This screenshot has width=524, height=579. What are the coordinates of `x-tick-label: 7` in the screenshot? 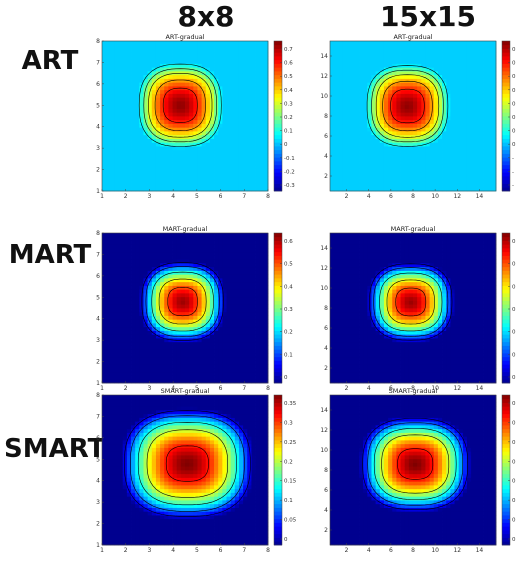 It's located at (244, 196).